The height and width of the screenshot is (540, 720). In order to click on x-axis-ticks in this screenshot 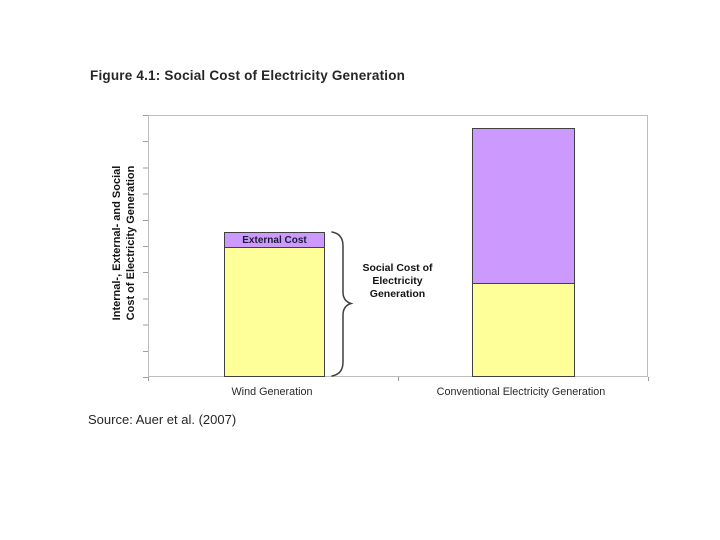, I will do `click(398, 379)`.